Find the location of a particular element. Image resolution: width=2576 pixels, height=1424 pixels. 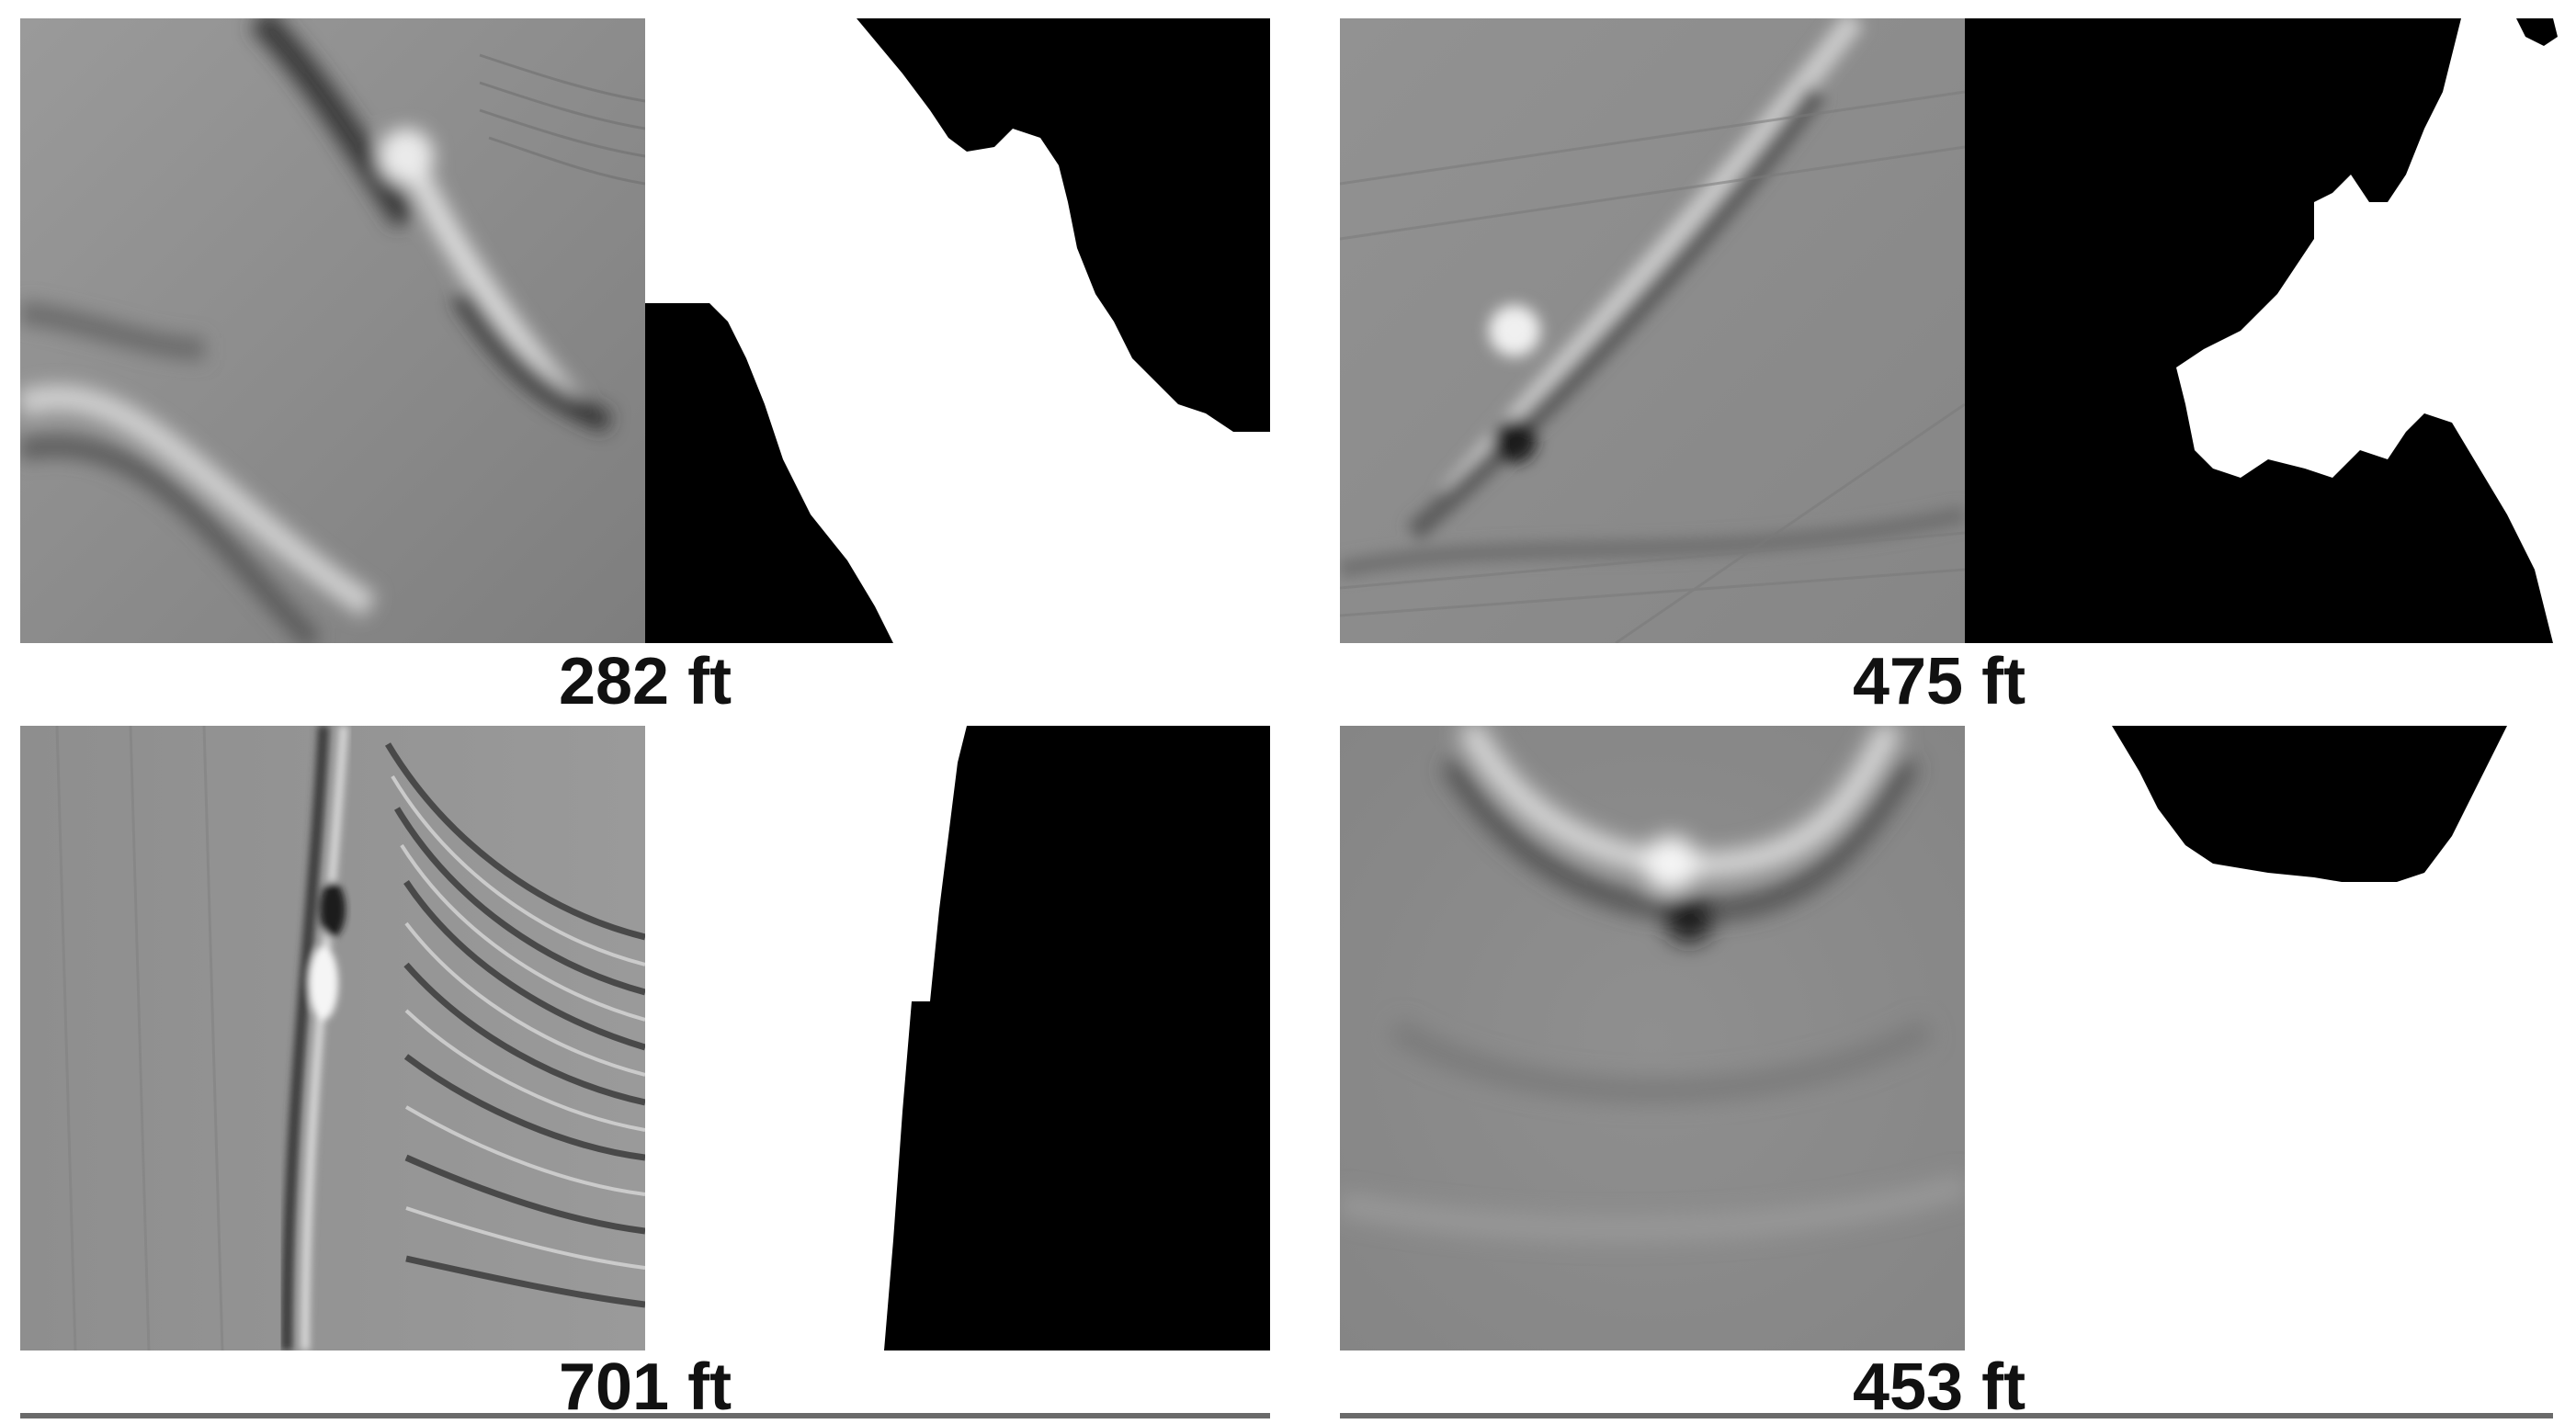

panel-label: 453 ft is located at coordinates (1939, 1387).